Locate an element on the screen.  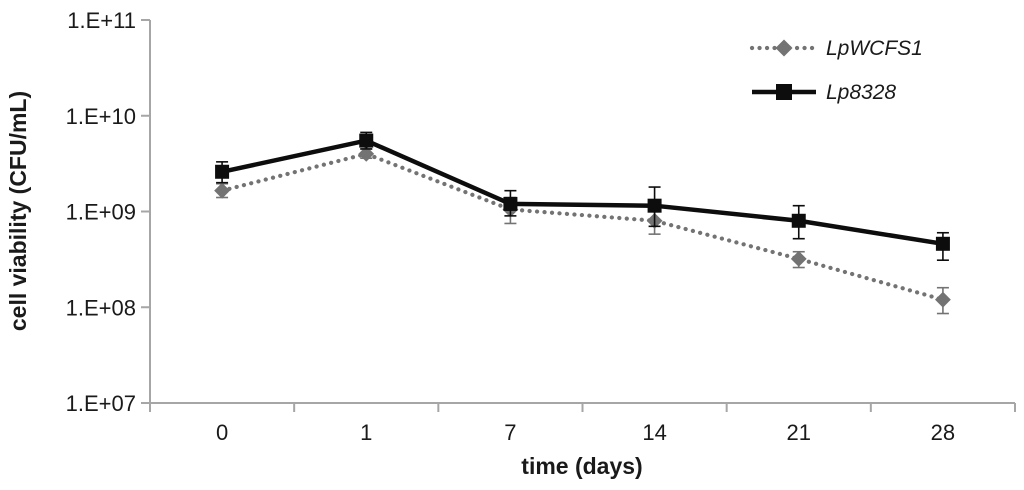
legend-item-LpWCFS1: LpWCFS1 is located at coordinates (836, 48).